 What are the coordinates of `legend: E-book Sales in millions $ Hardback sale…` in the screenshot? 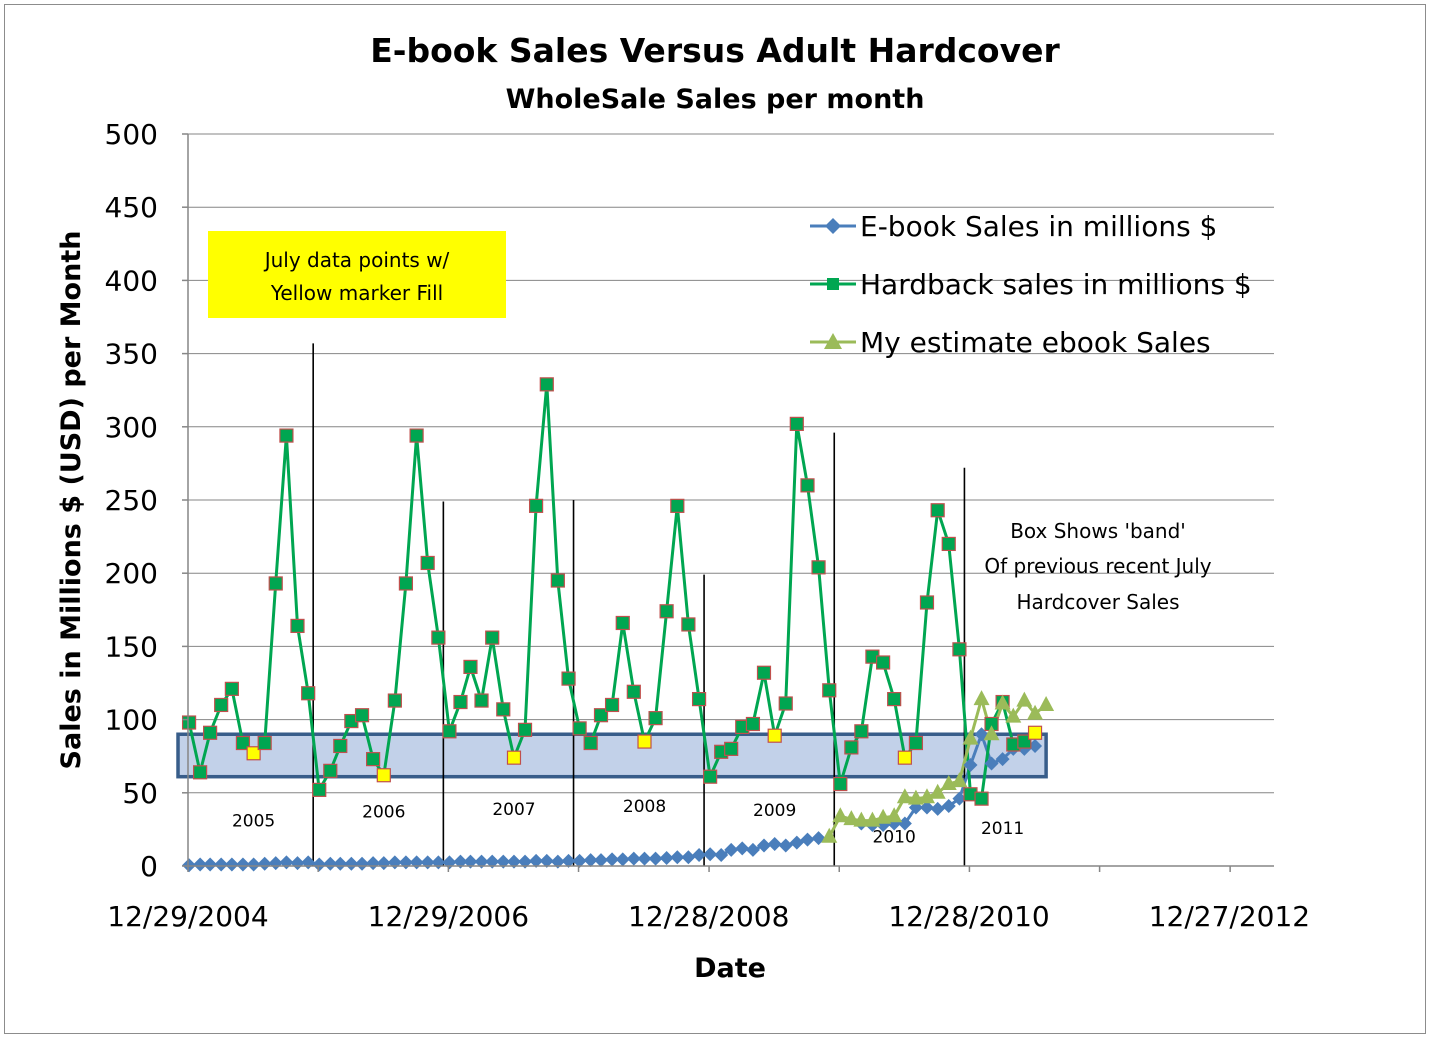 It's located at (1031, 284).